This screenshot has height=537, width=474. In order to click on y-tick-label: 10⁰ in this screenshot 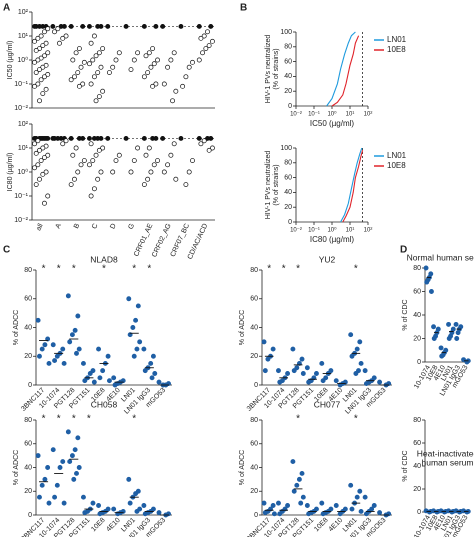, I will do `click(22, 172)`.